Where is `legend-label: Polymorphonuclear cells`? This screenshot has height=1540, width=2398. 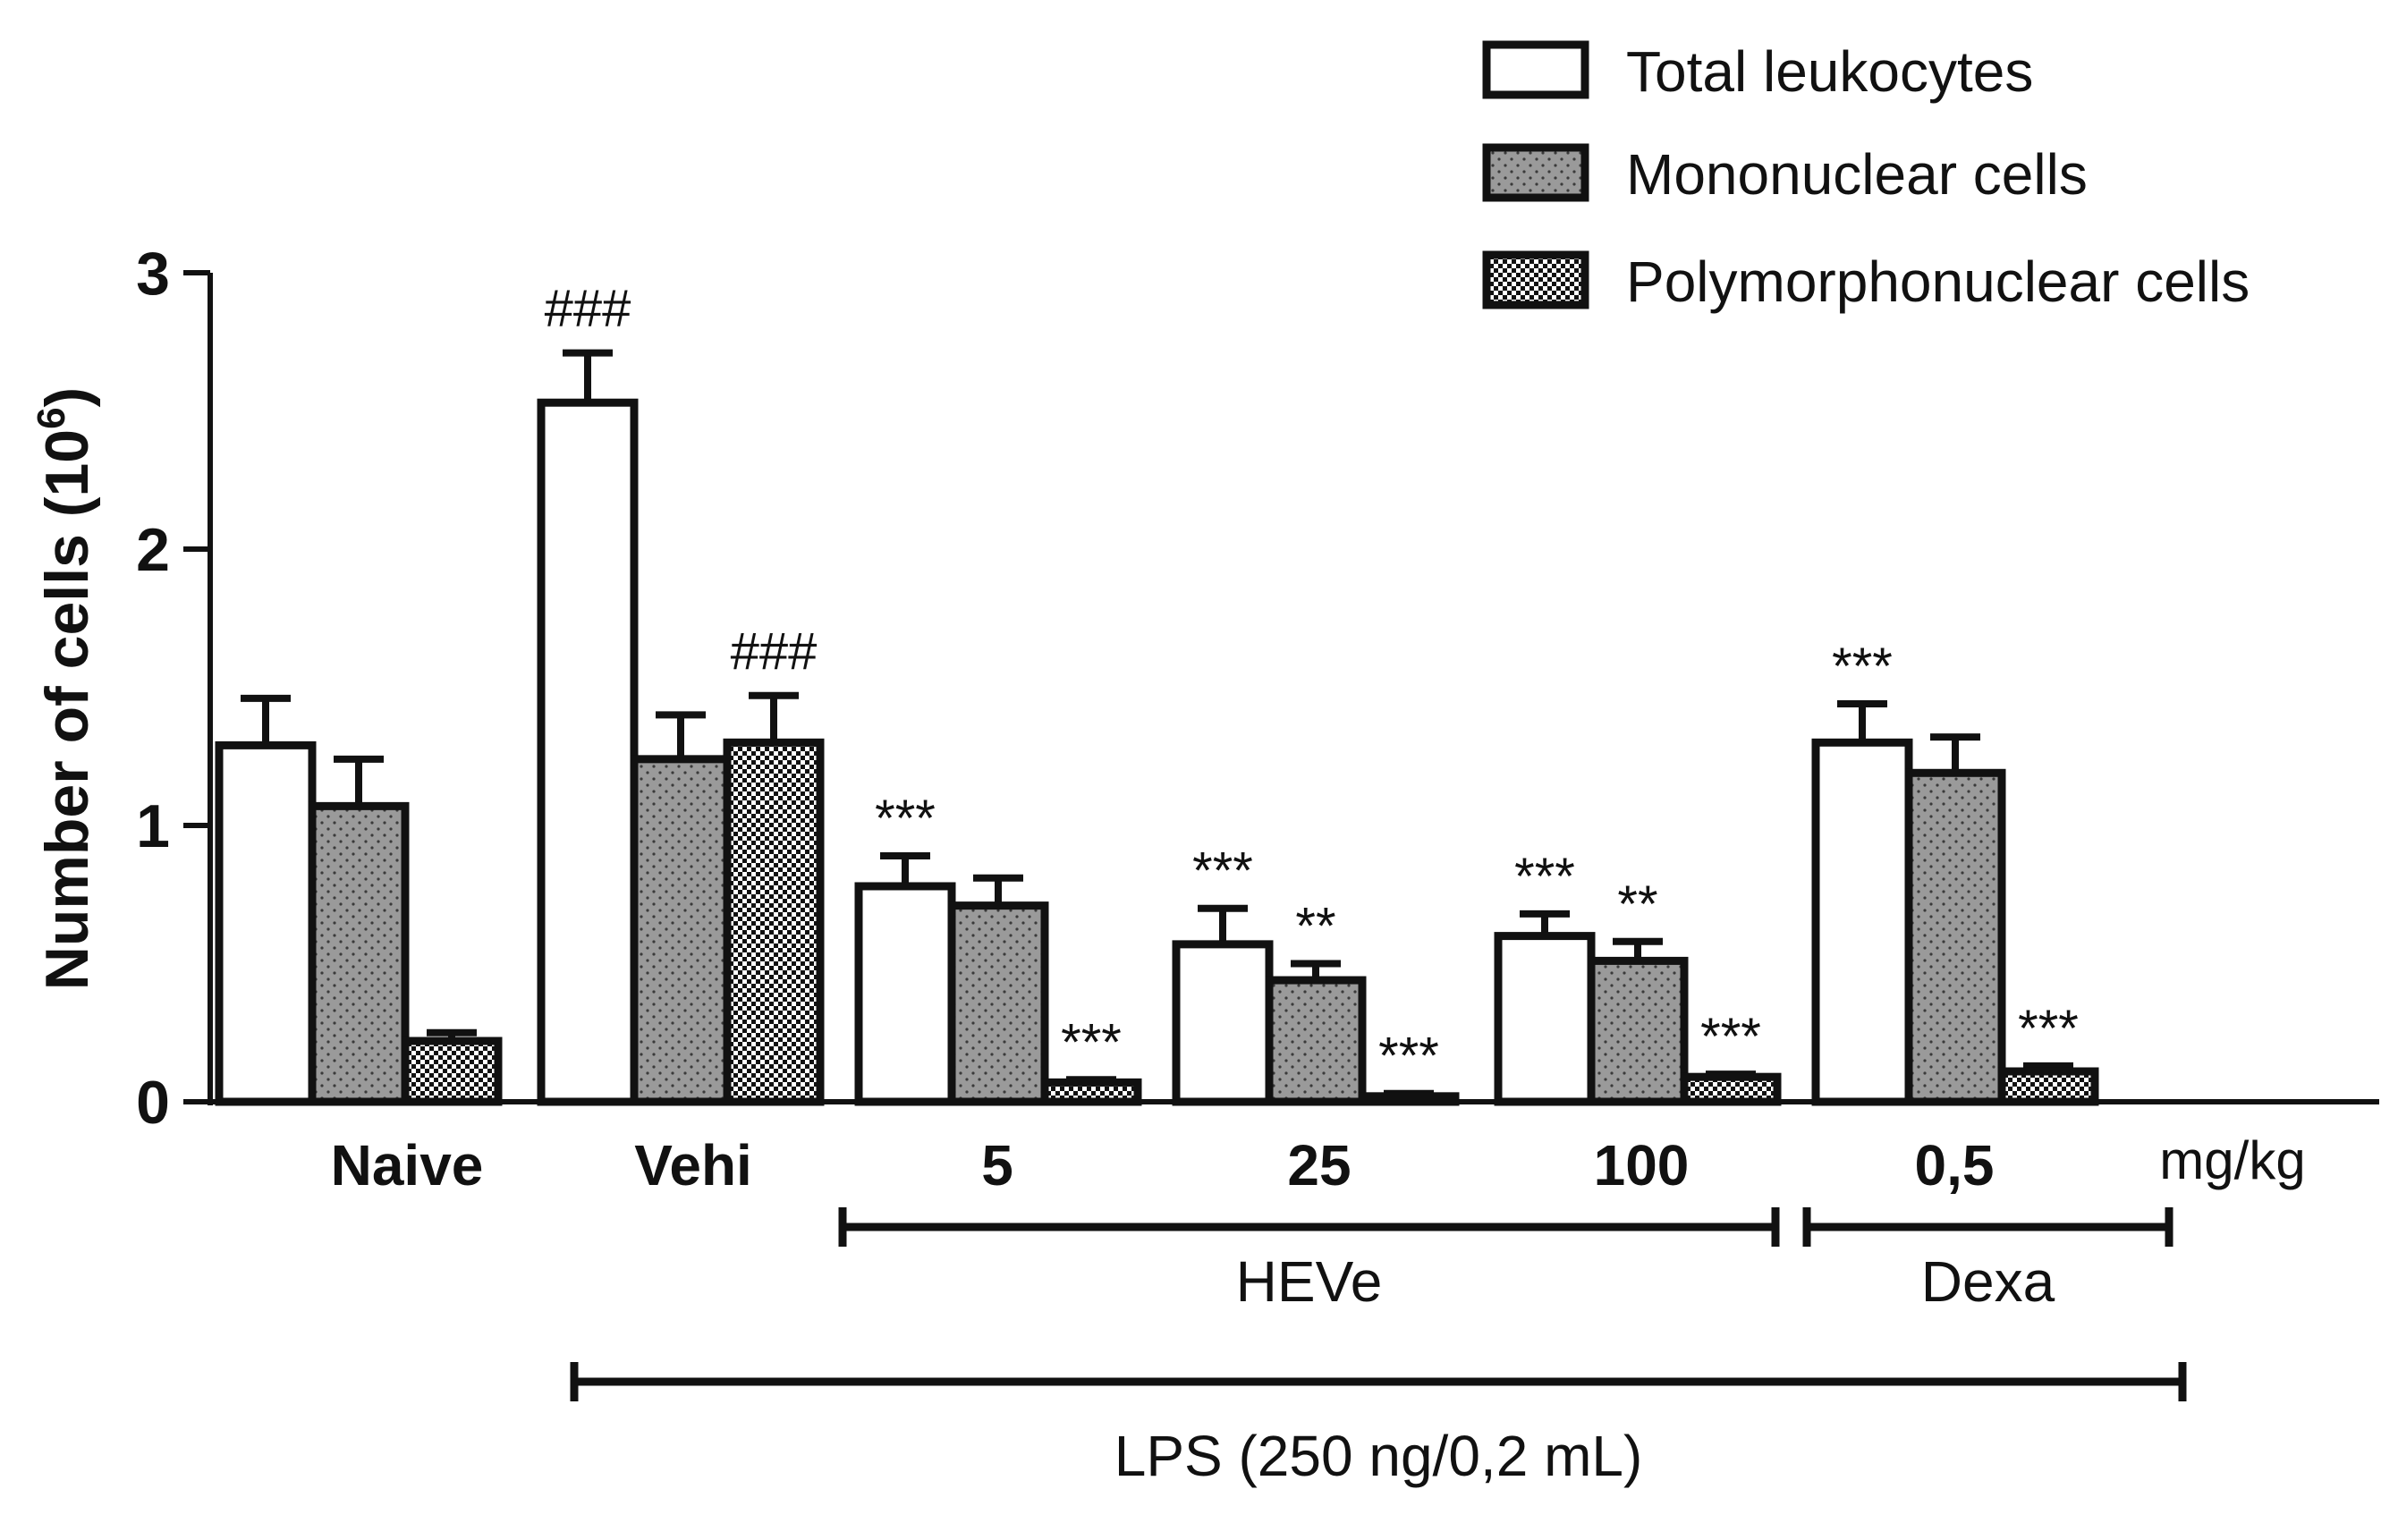
legend-label: Polymorphonuclear cells is located at coordinates (1938, 282).